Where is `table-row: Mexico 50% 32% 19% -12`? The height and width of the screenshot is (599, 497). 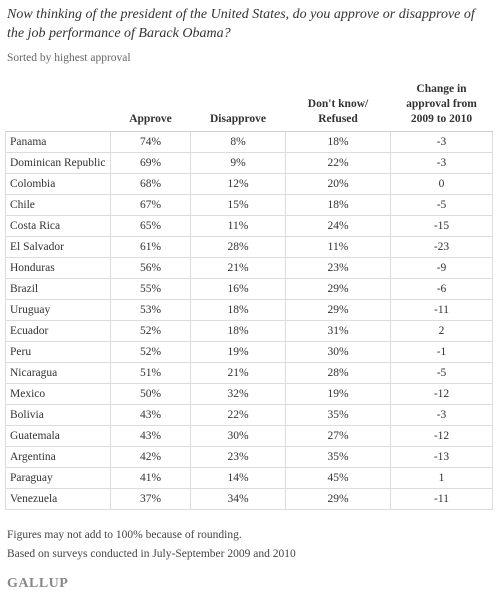 table-row: Mexico 50% 32% 19% -12 is located at coordinates (249, 394).